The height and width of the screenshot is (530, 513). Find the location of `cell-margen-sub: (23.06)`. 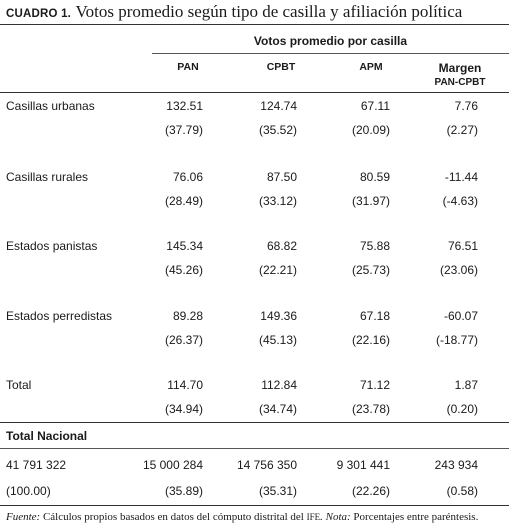

cell-margen-sub: (23.06) is located at coordinates (458, 270).